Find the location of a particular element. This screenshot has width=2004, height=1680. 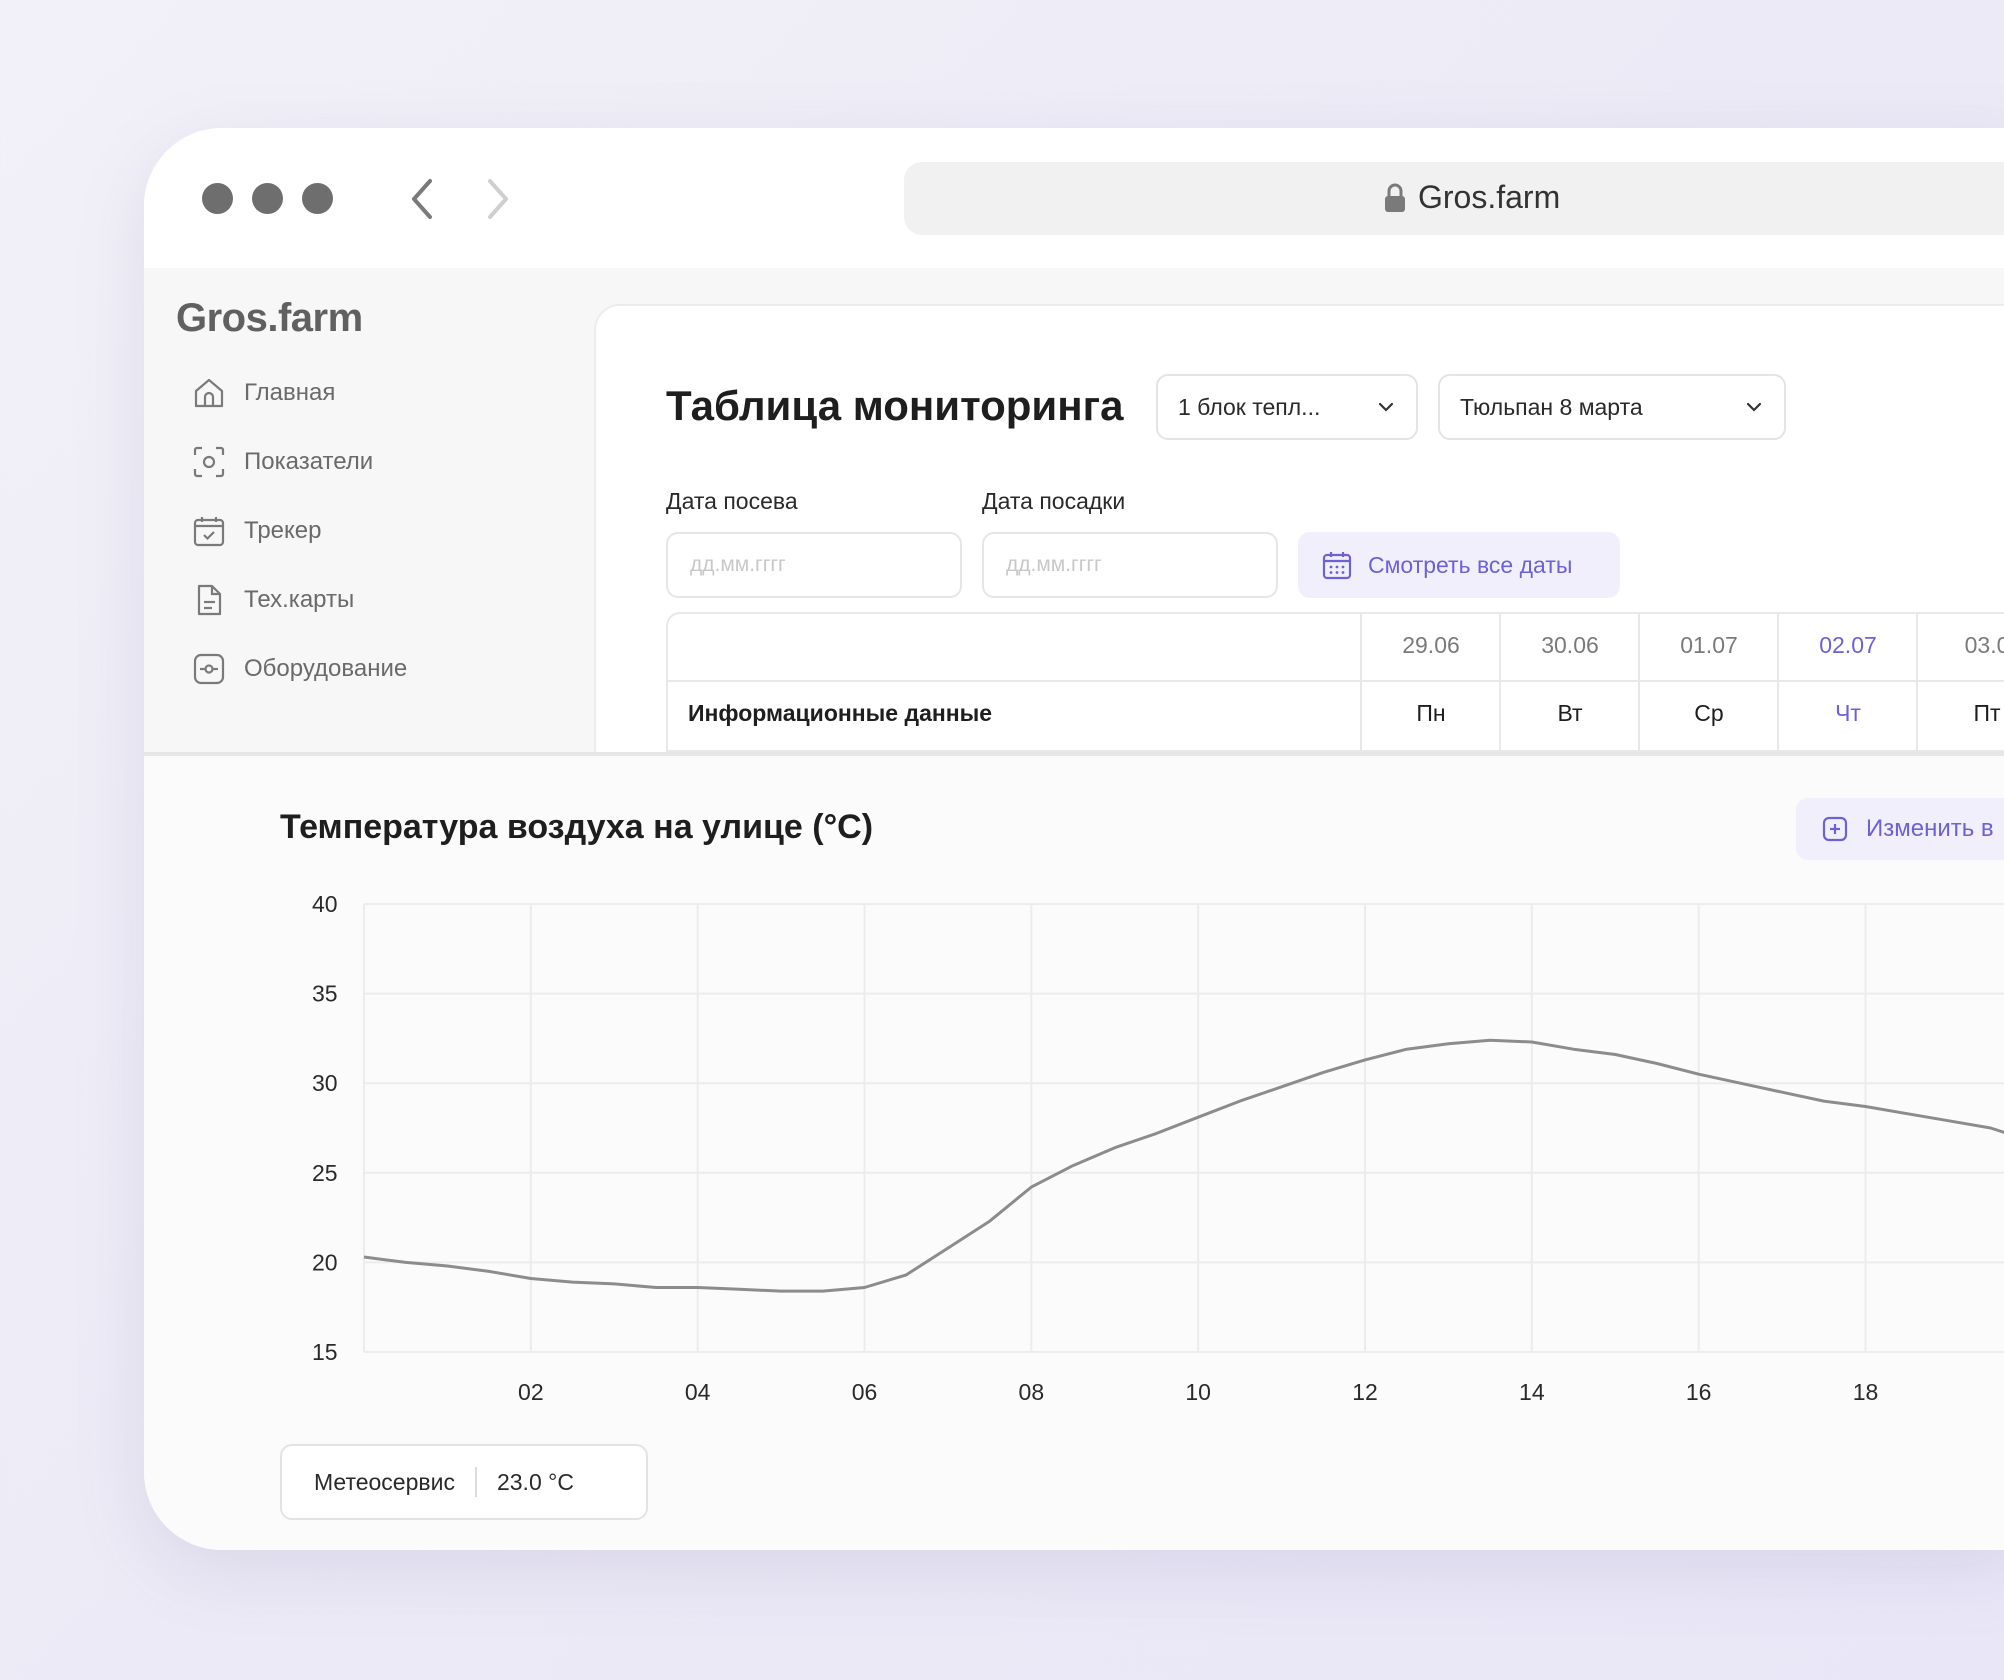

y-tick-label: 30 is located at coordinates (325, 1083).